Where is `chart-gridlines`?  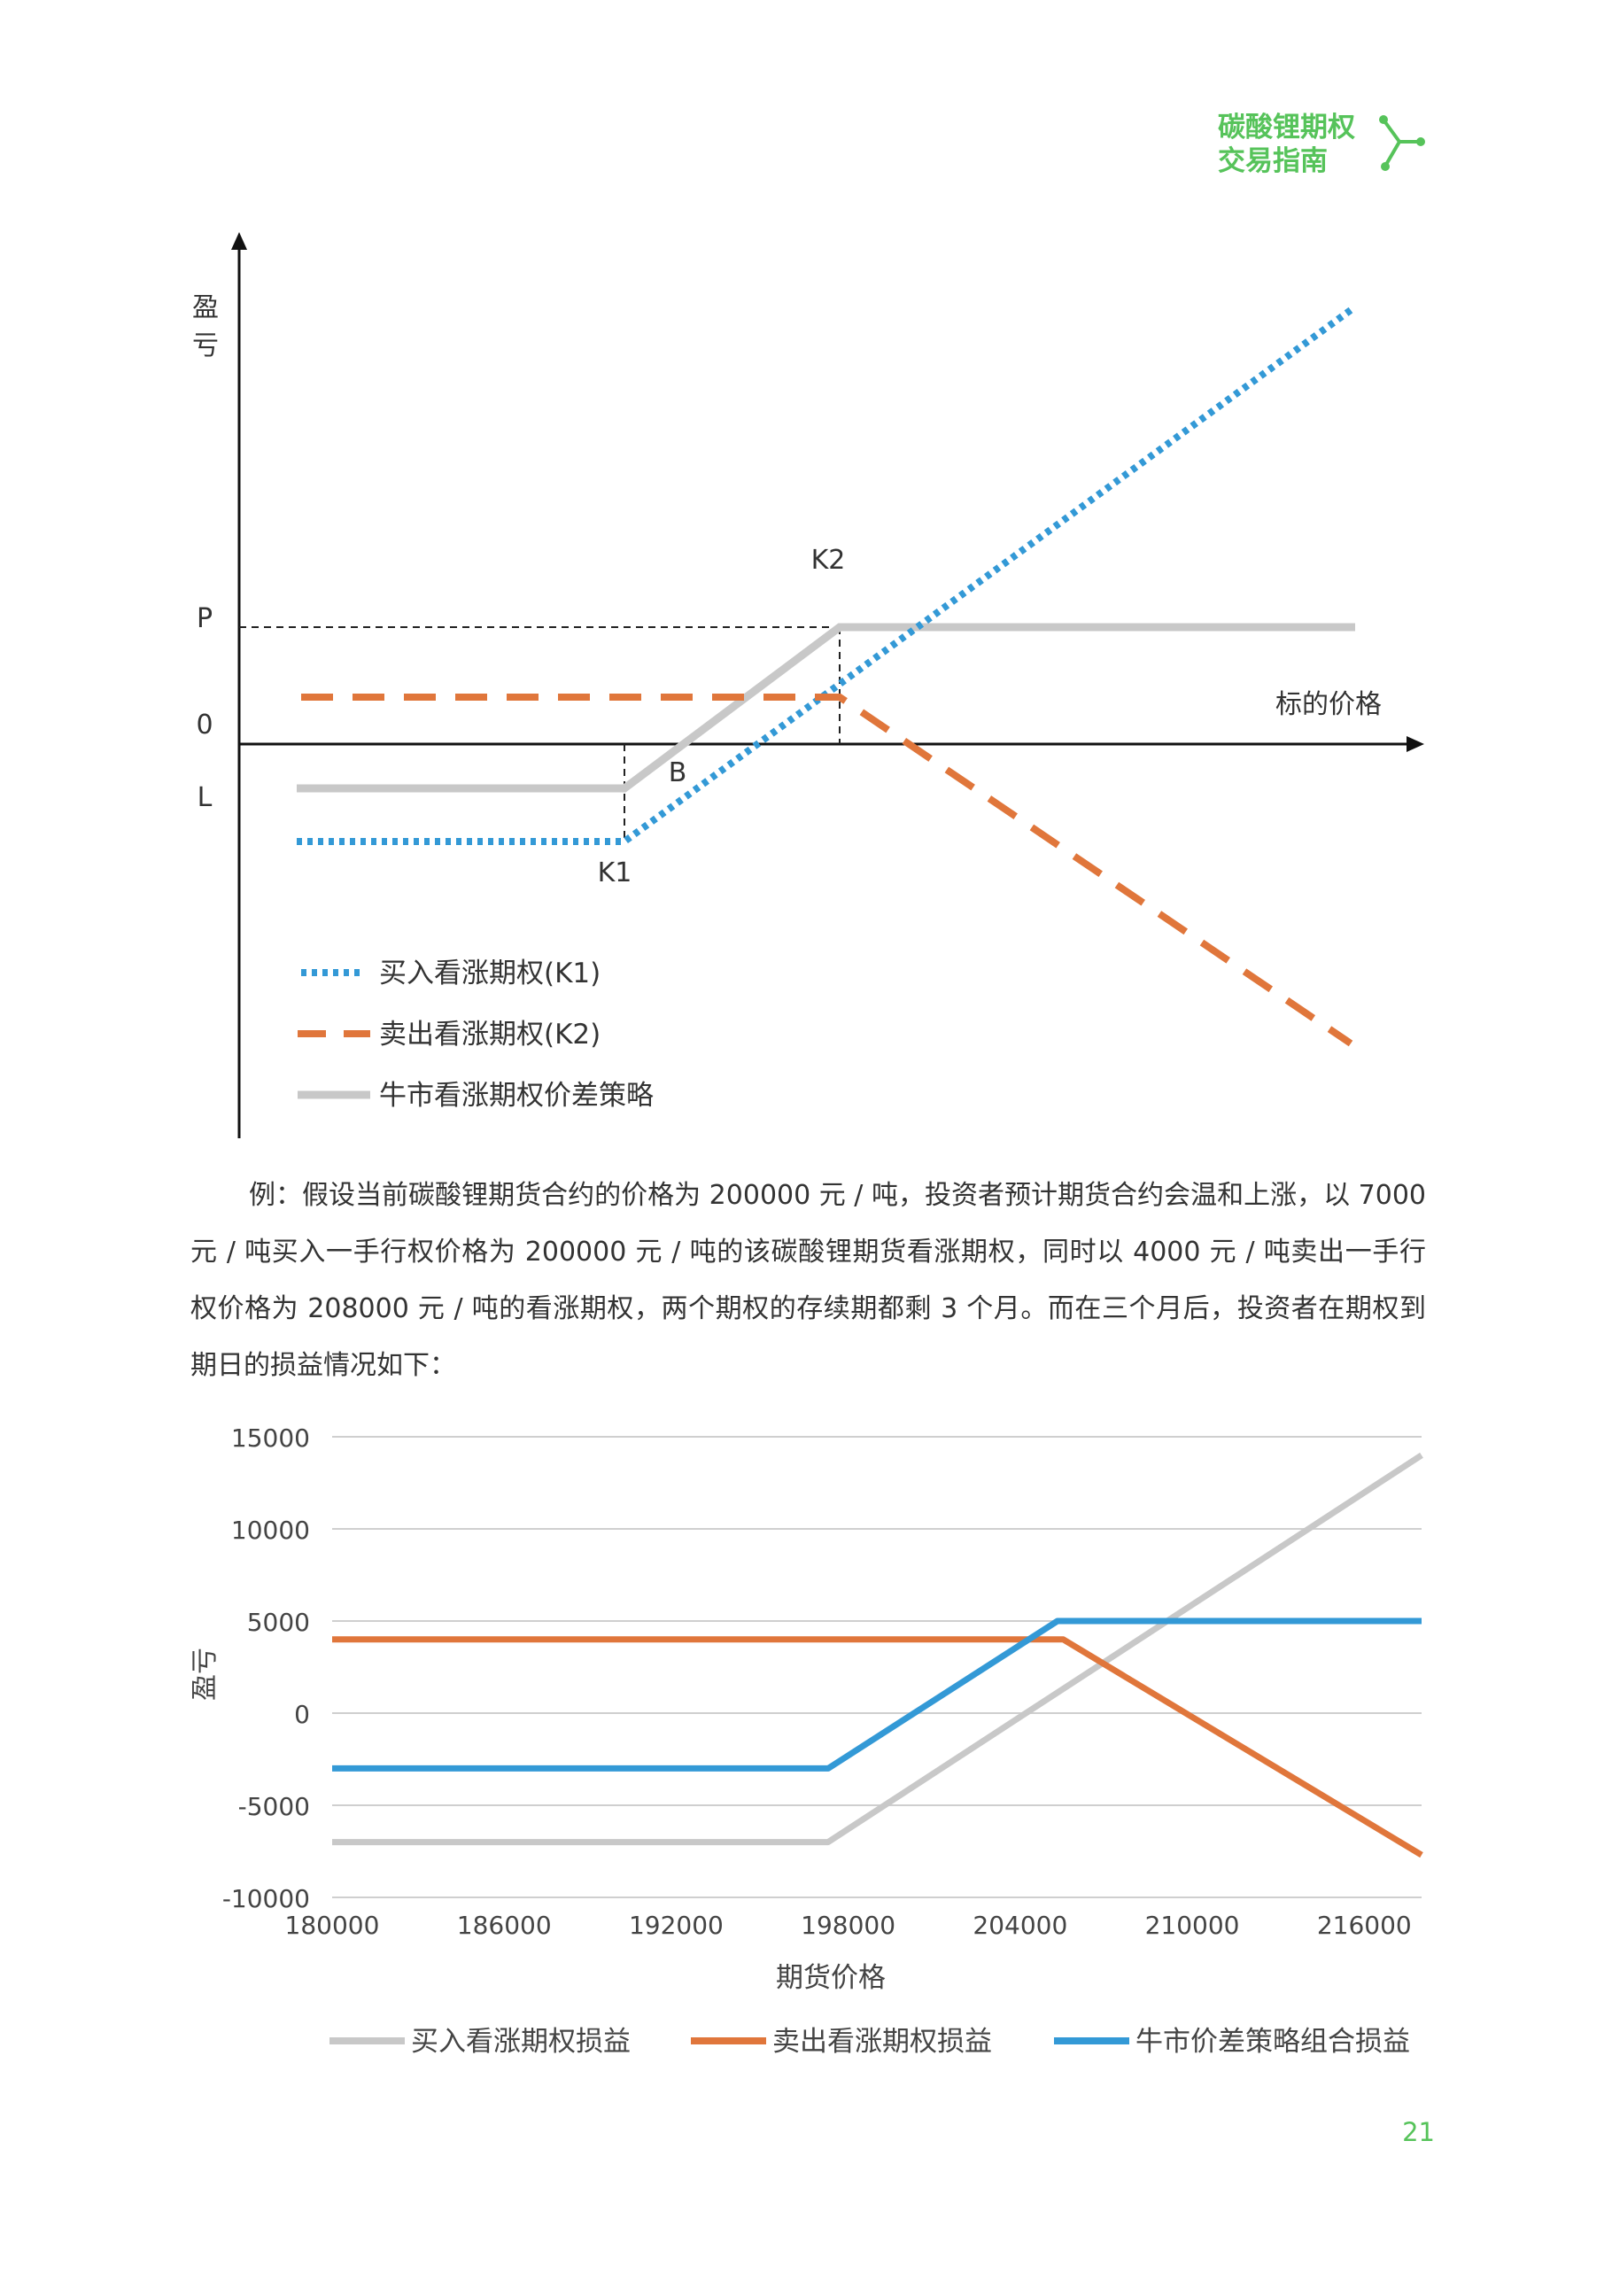 chart-gridlines is located at coordinates (877, 1667).